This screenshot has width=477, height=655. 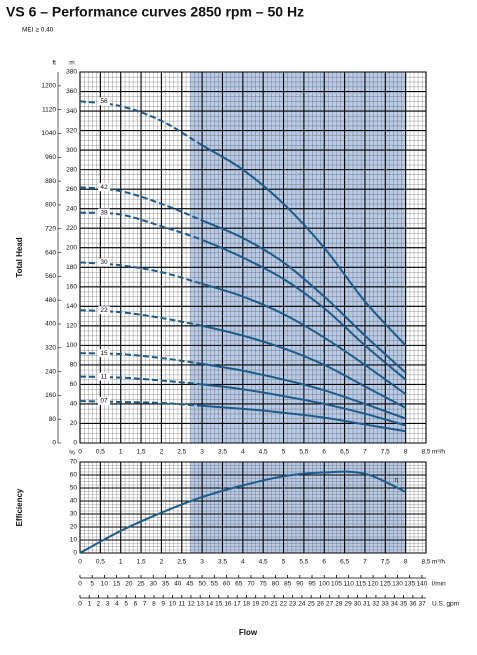 What do you see at coordinates (445, 604) in the screenshot?
I see `extra-unit: U.S. gpm` at bounding box center [445, 604].